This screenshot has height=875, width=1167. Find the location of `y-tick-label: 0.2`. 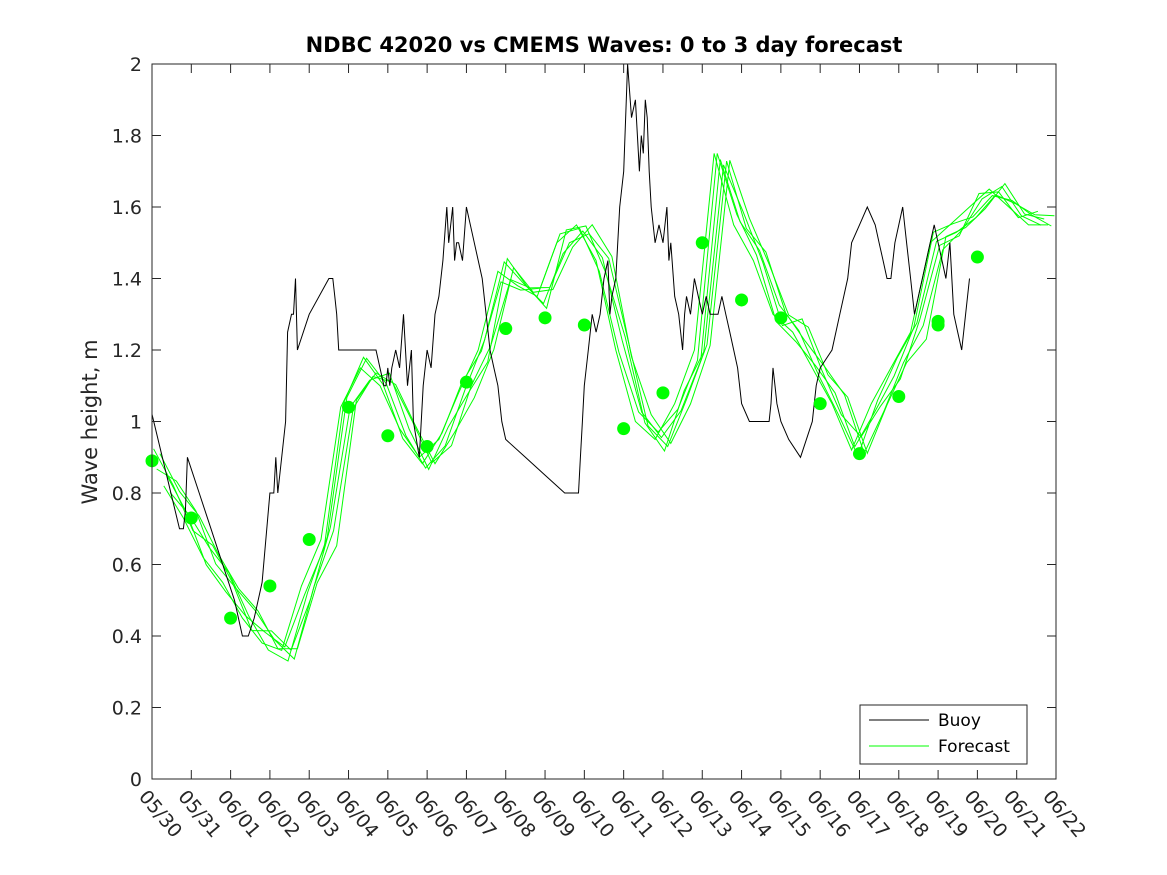

y-tick-label: 0.2 is located at coordinates (127, 709).